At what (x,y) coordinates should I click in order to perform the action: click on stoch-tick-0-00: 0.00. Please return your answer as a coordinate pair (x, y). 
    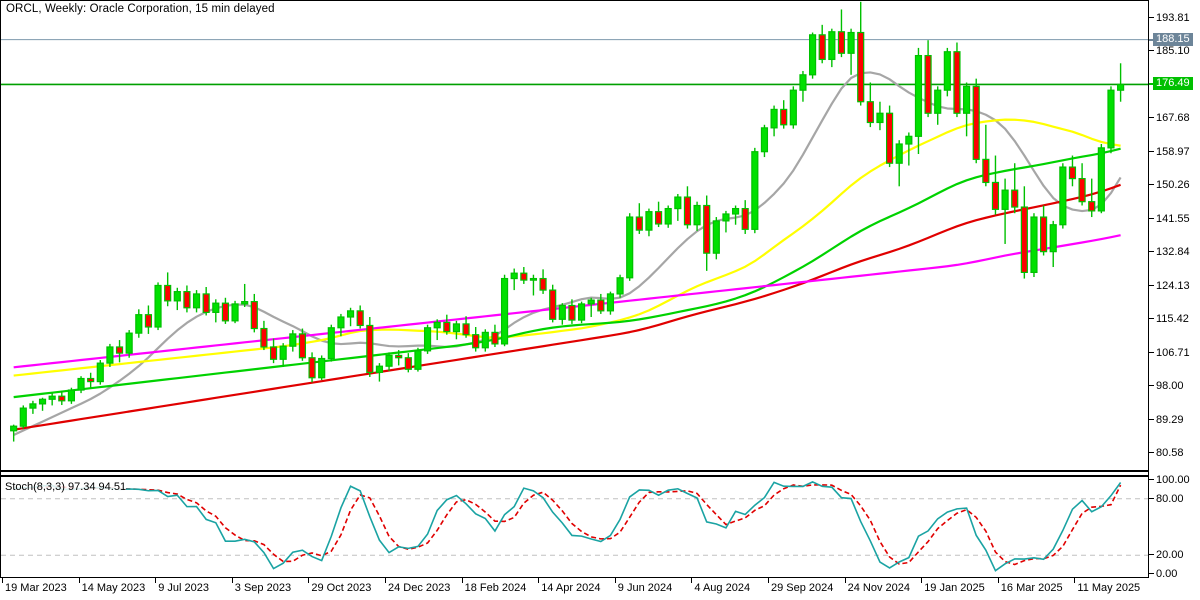
    Looking at the image, I should click on (1163, 574).